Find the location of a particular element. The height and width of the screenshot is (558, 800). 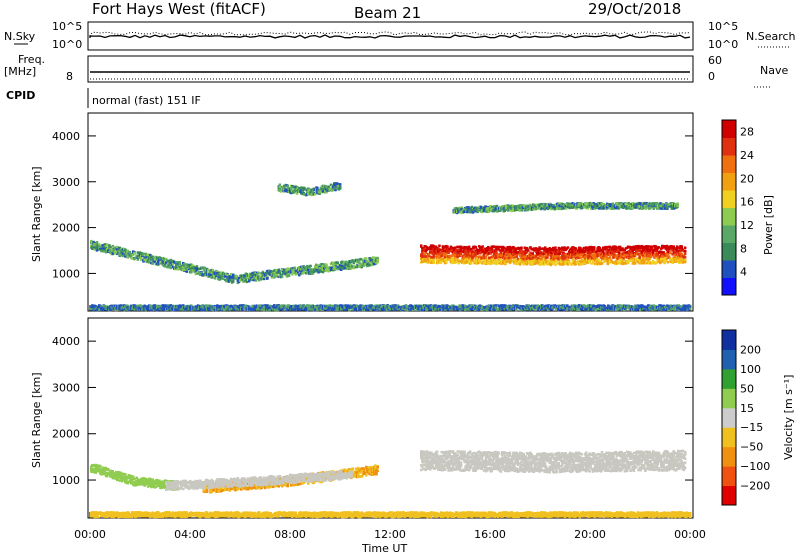

y-tick-label: 2000 is located at coordinates (66, 228).